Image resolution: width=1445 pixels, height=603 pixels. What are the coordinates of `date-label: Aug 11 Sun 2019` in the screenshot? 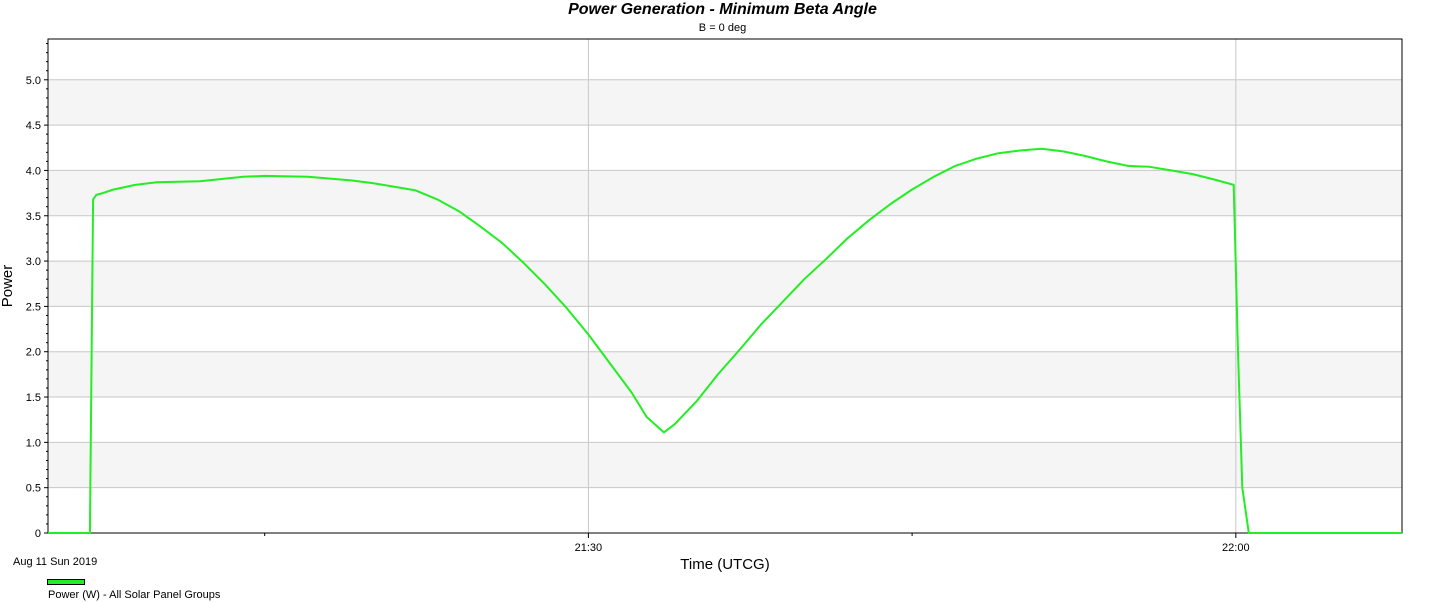 It's located at (55, 562).